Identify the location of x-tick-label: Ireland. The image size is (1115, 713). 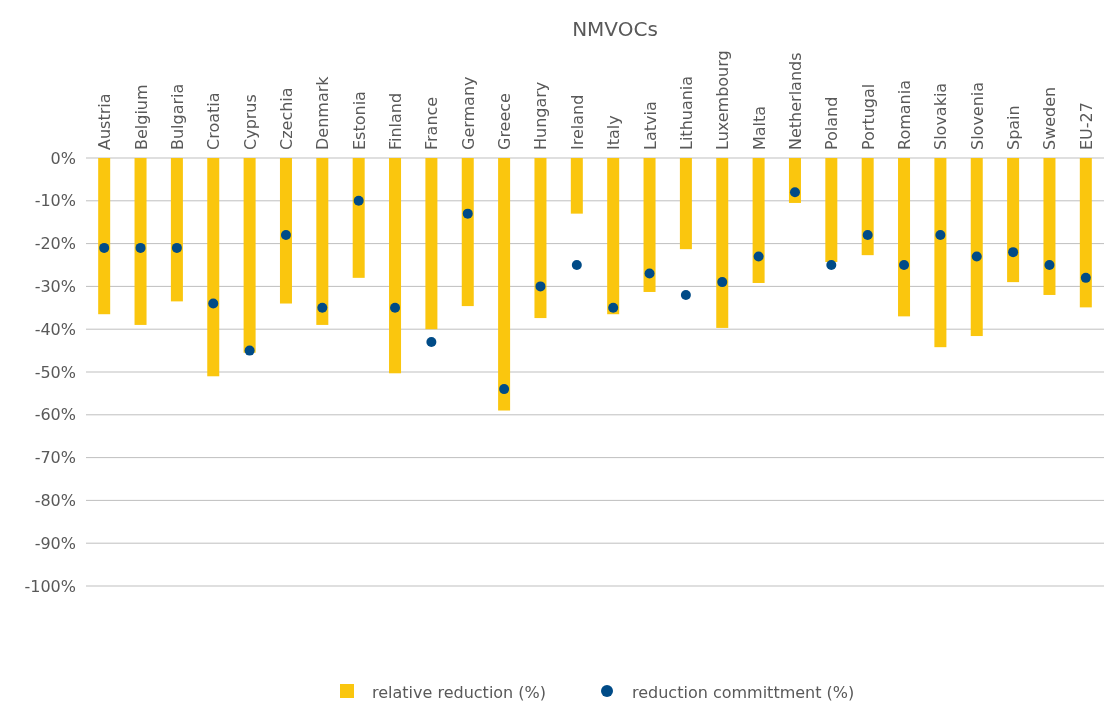
(577, 122).